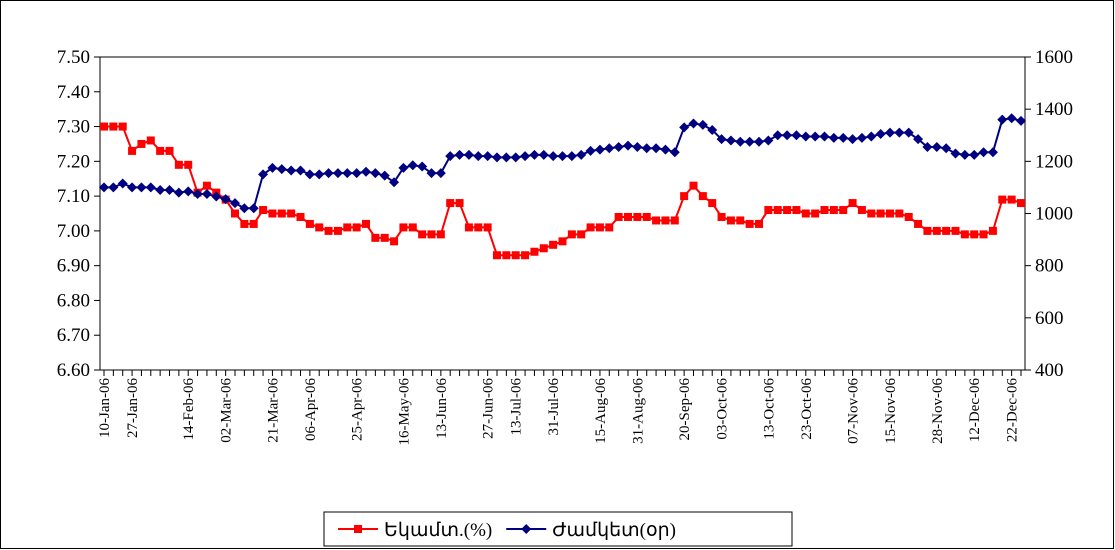 The image size is (1115, 550). I want to click on y2-tick-label: 600, so click(1049, 318).